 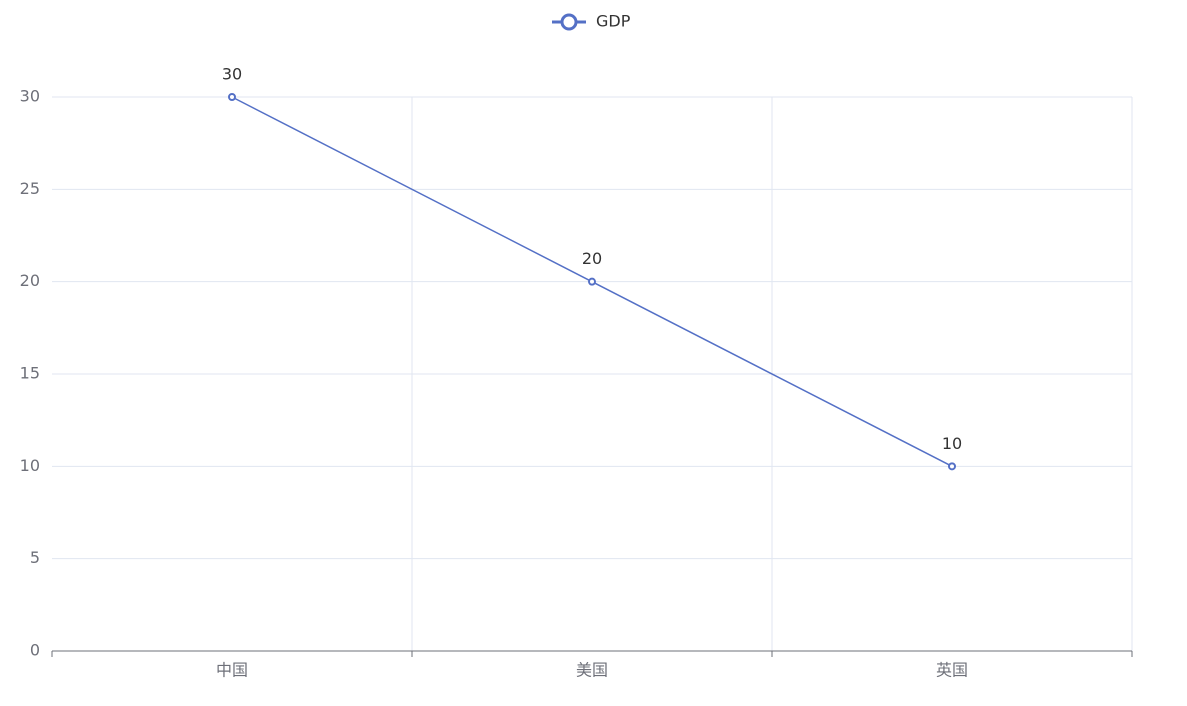 I want to click on legend-label: GDP, so click(x=613, y=21).